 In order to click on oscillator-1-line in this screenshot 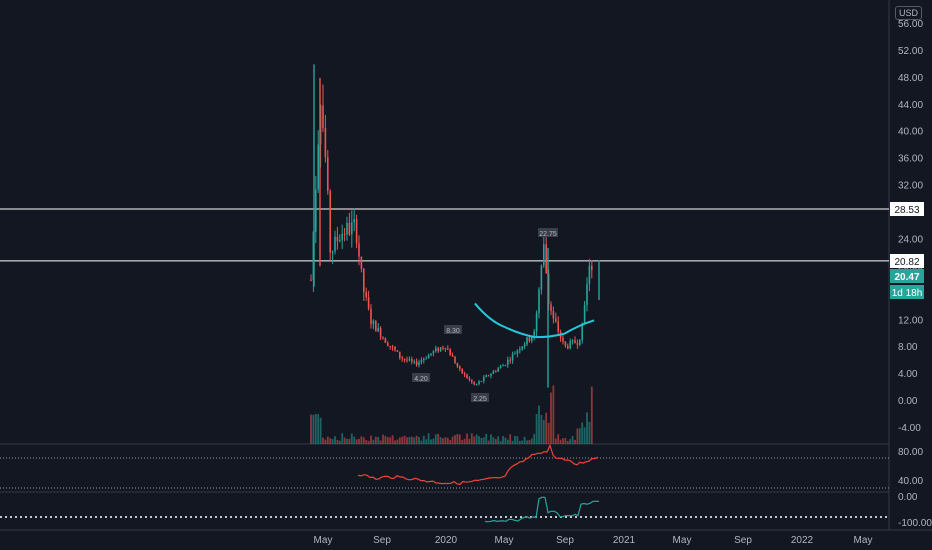, I will do `click(478, 464)`.